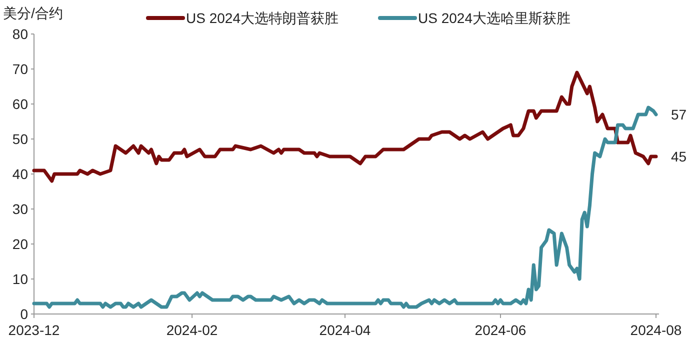 This screenshot has height=348, width=700. I want to click on x-tick-label: 2023-12, so click(34, 330).